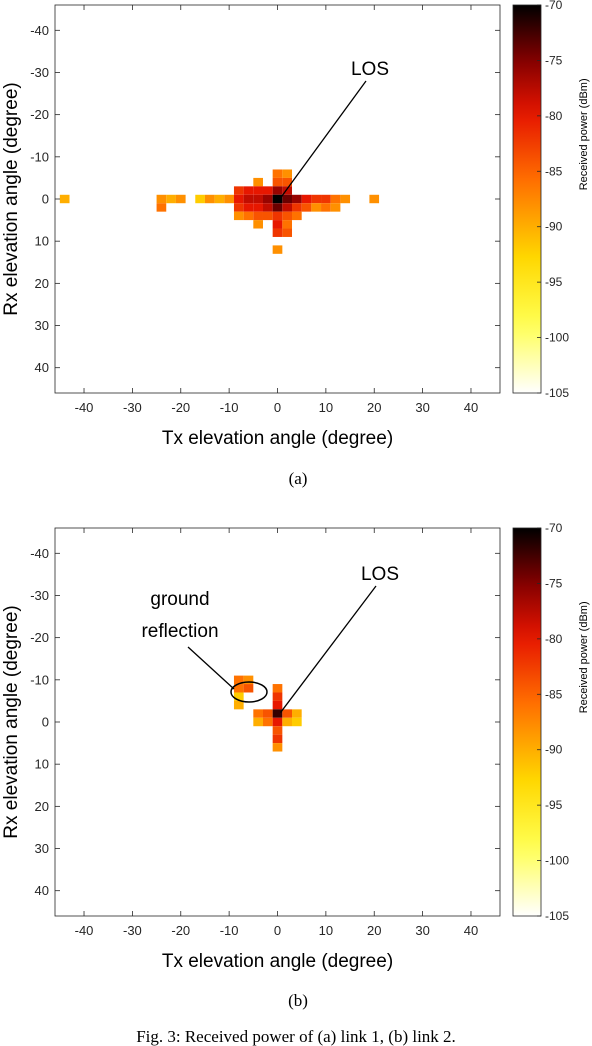  What do you see at coordinates (334, 129) in the screenshot?
I see `annotations-a: LOS` at bounding box center [334, 129].